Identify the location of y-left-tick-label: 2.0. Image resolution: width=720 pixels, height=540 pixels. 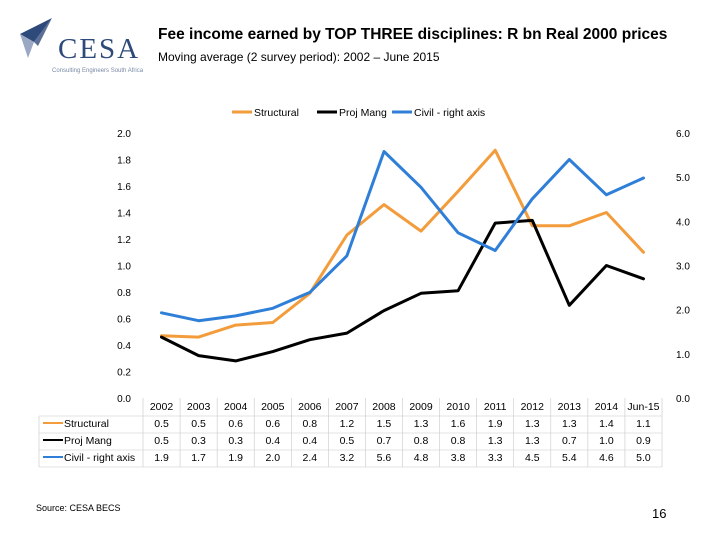
(124, 134).